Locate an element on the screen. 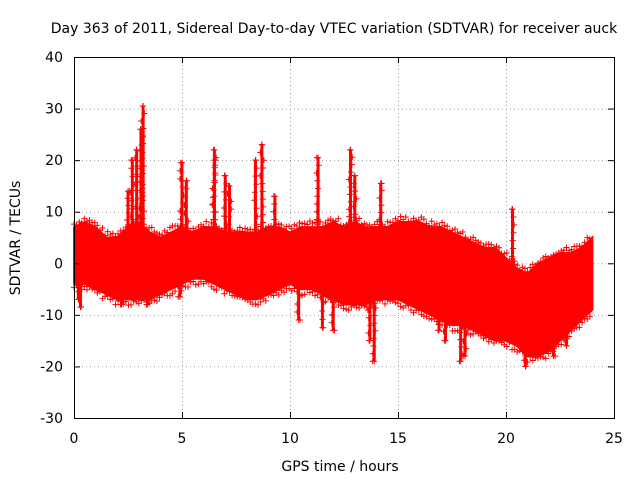 This screenshot has height=480, width=640. x-tick-label: 10 is located at coordinates (290, 439).